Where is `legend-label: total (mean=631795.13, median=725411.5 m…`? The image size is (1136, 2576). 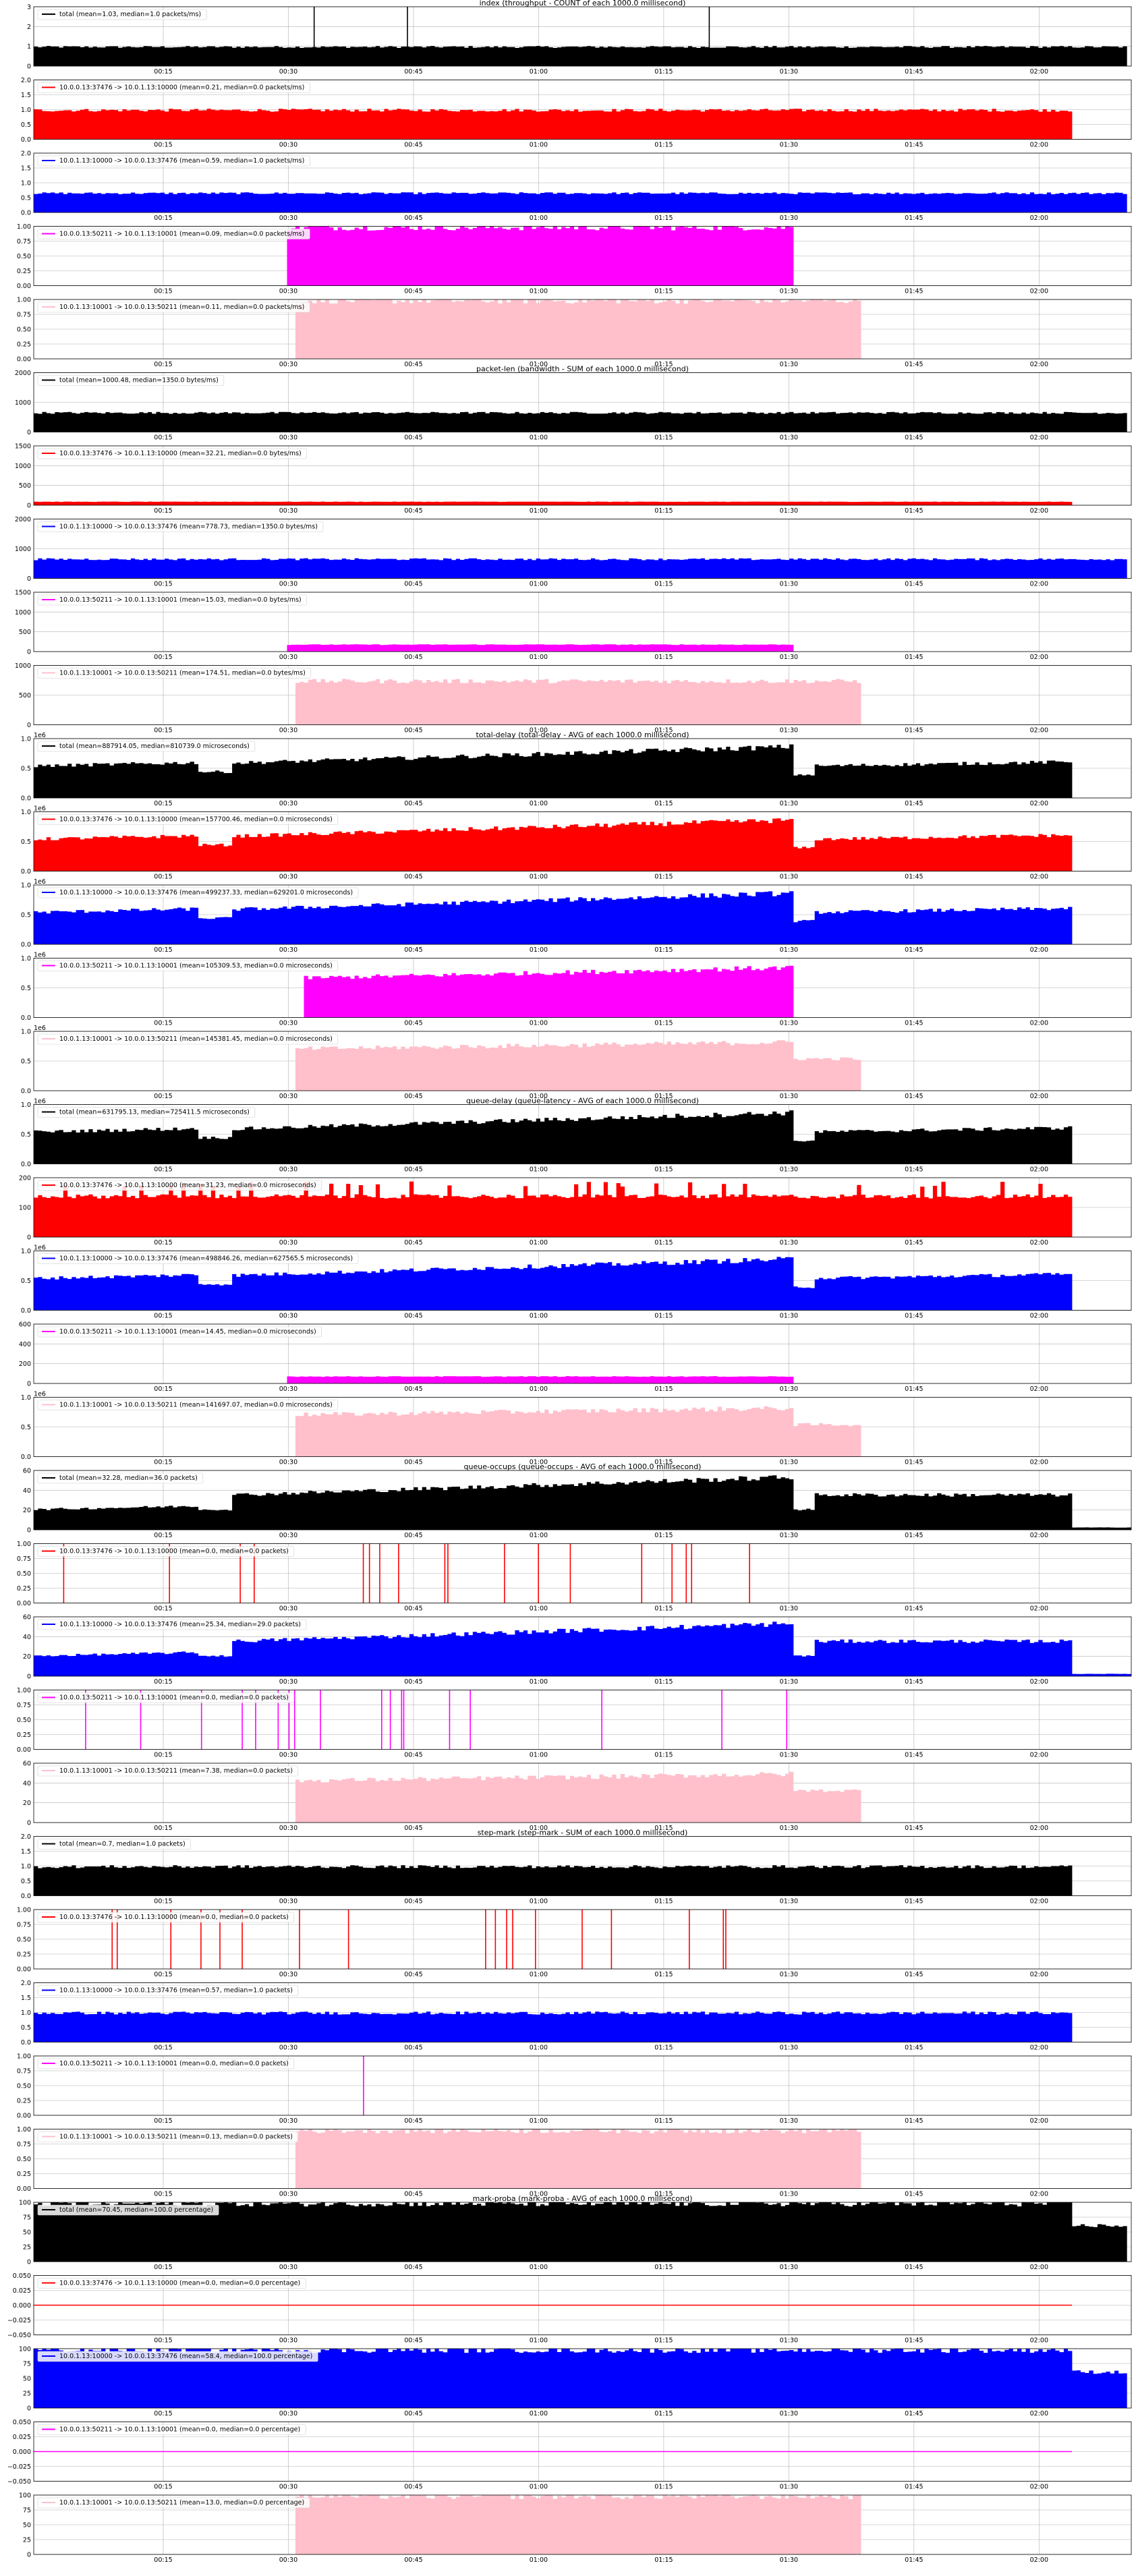 legend-label: total (mean=631795.13, median=725411.5 m… is located at coordinates (154, 1112).